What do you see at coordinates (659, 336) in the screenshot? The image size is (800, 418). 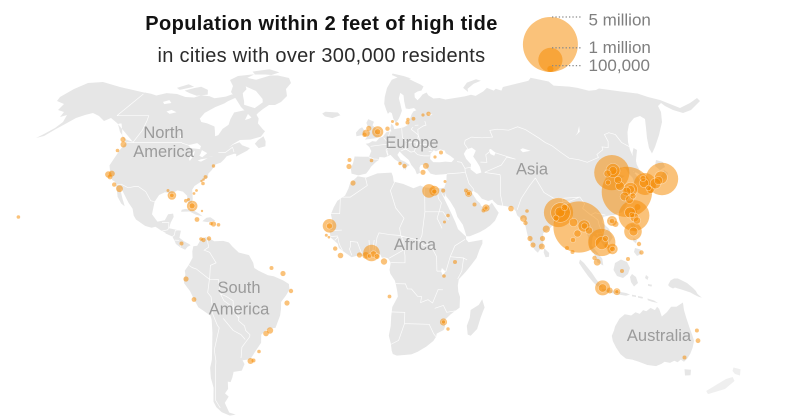 I see `svg-text: Australia` at bounding box center [659, 336].